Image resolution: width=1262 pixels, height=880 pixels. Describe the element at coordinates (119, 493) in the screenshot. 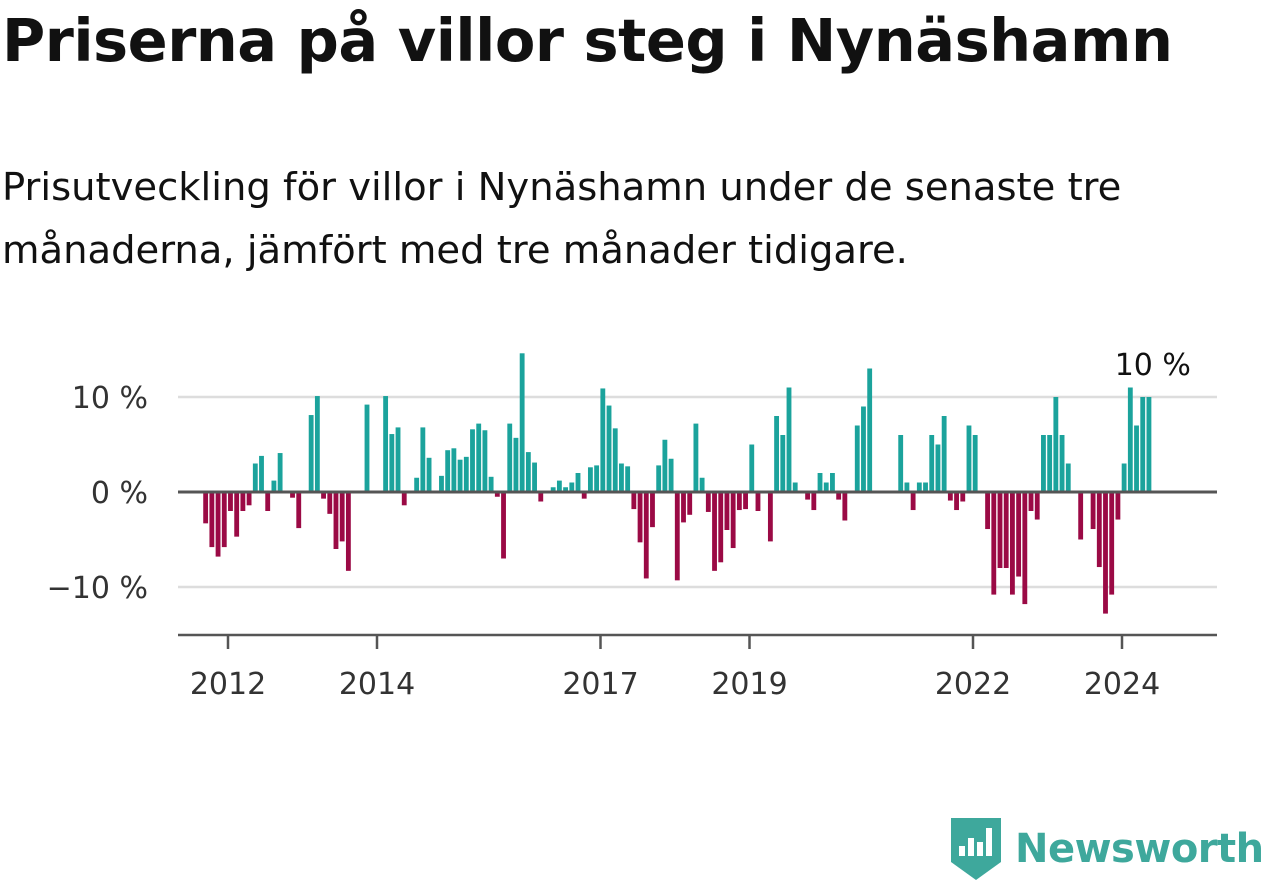

I see `y-tick-label: 0 %` at that location.